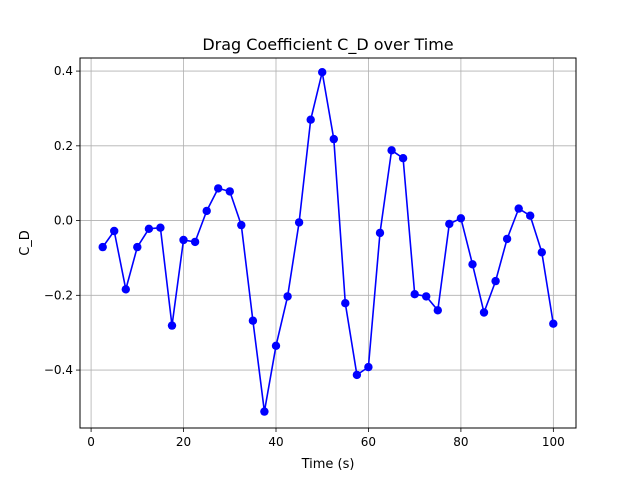  I want to click on x-tick-label: 0, so click(91, 442).